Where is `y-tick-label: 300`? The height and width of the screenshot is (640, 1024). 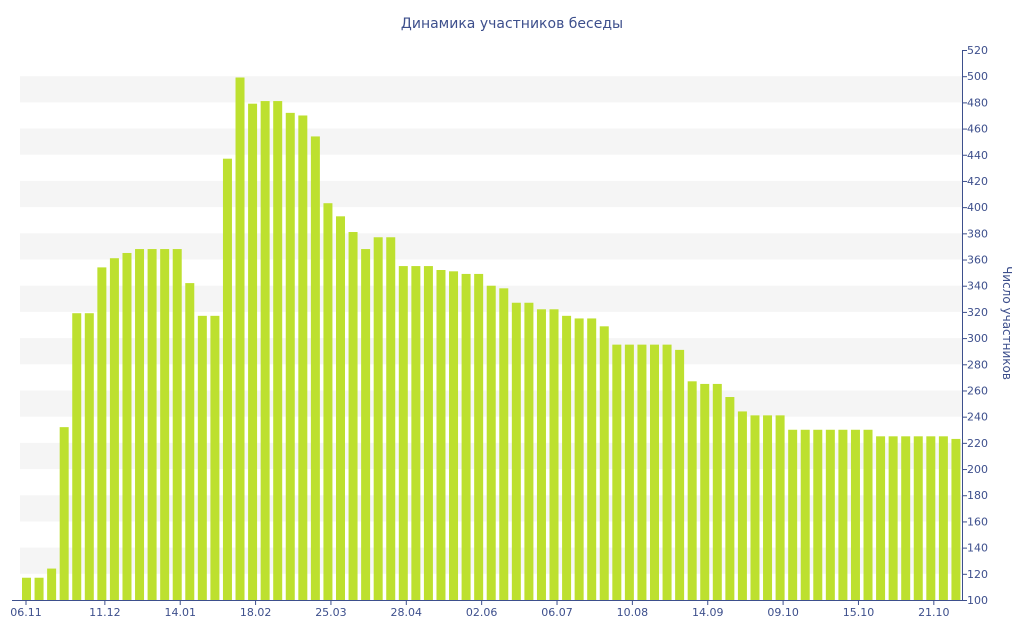
y-tick-label: 300 is located at coordinates (977, 338).